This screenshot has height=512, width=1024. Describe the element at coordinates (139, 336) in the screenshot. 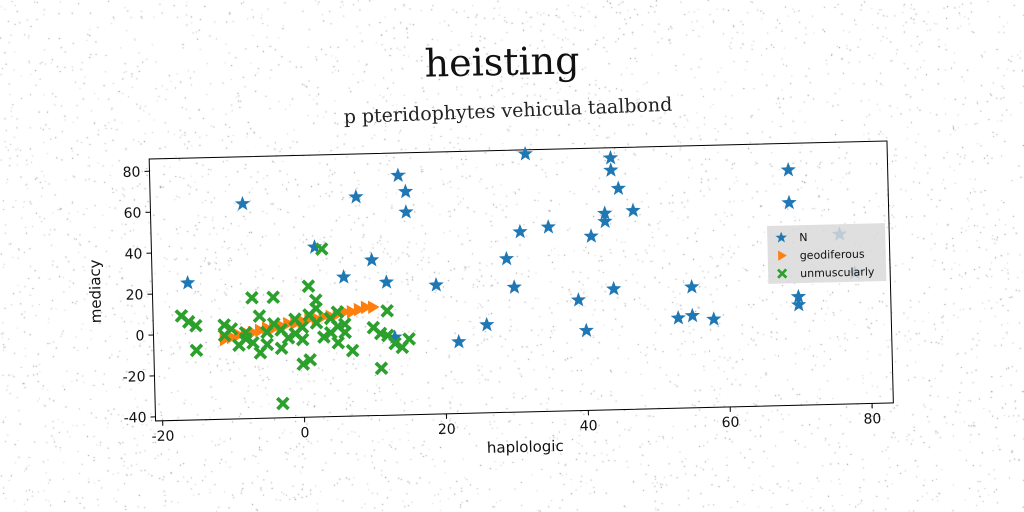

I see `y-tick-label: 0` at that location.